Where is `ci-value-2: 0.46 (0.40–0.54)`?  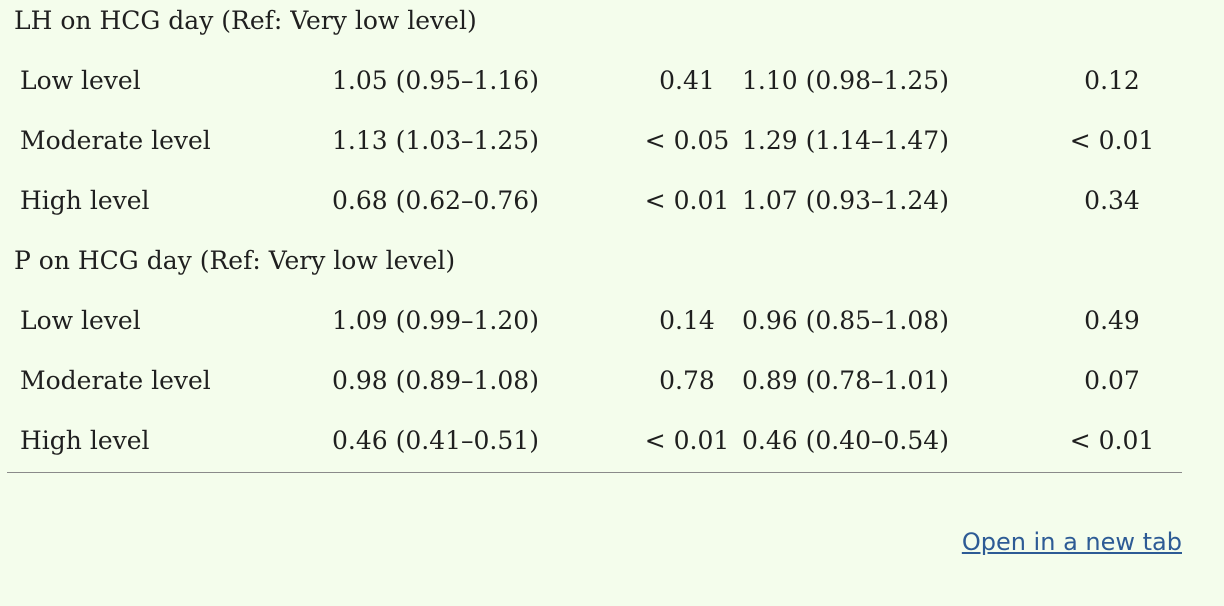 ci-value-2: 0.46 (0.40–0.54) is located at coordinates (845, 440).